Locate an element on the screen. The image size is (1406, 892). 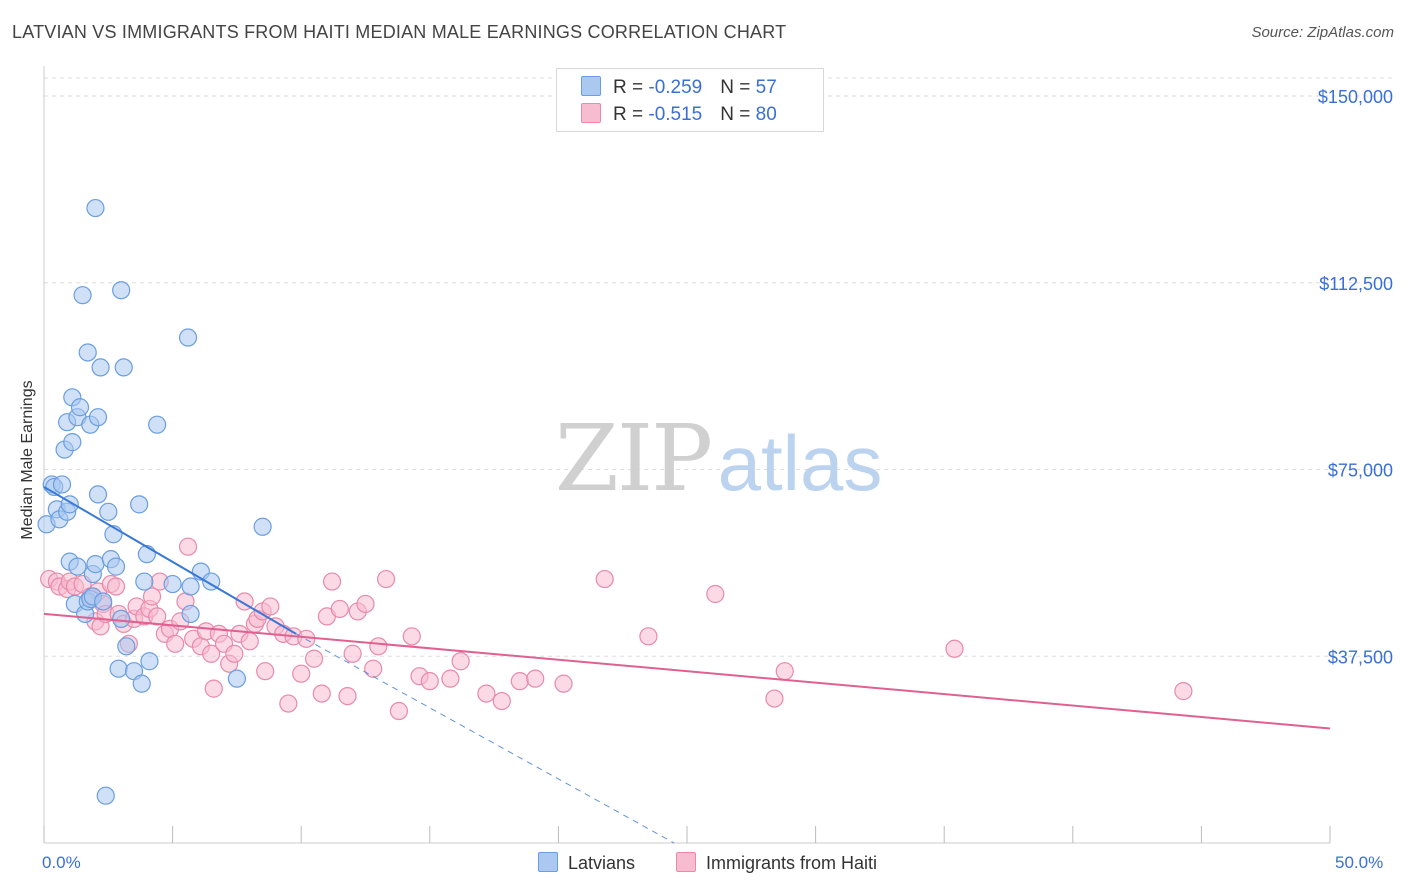
legend-item-latvians: Latvians is located at coordinates (586, 863).